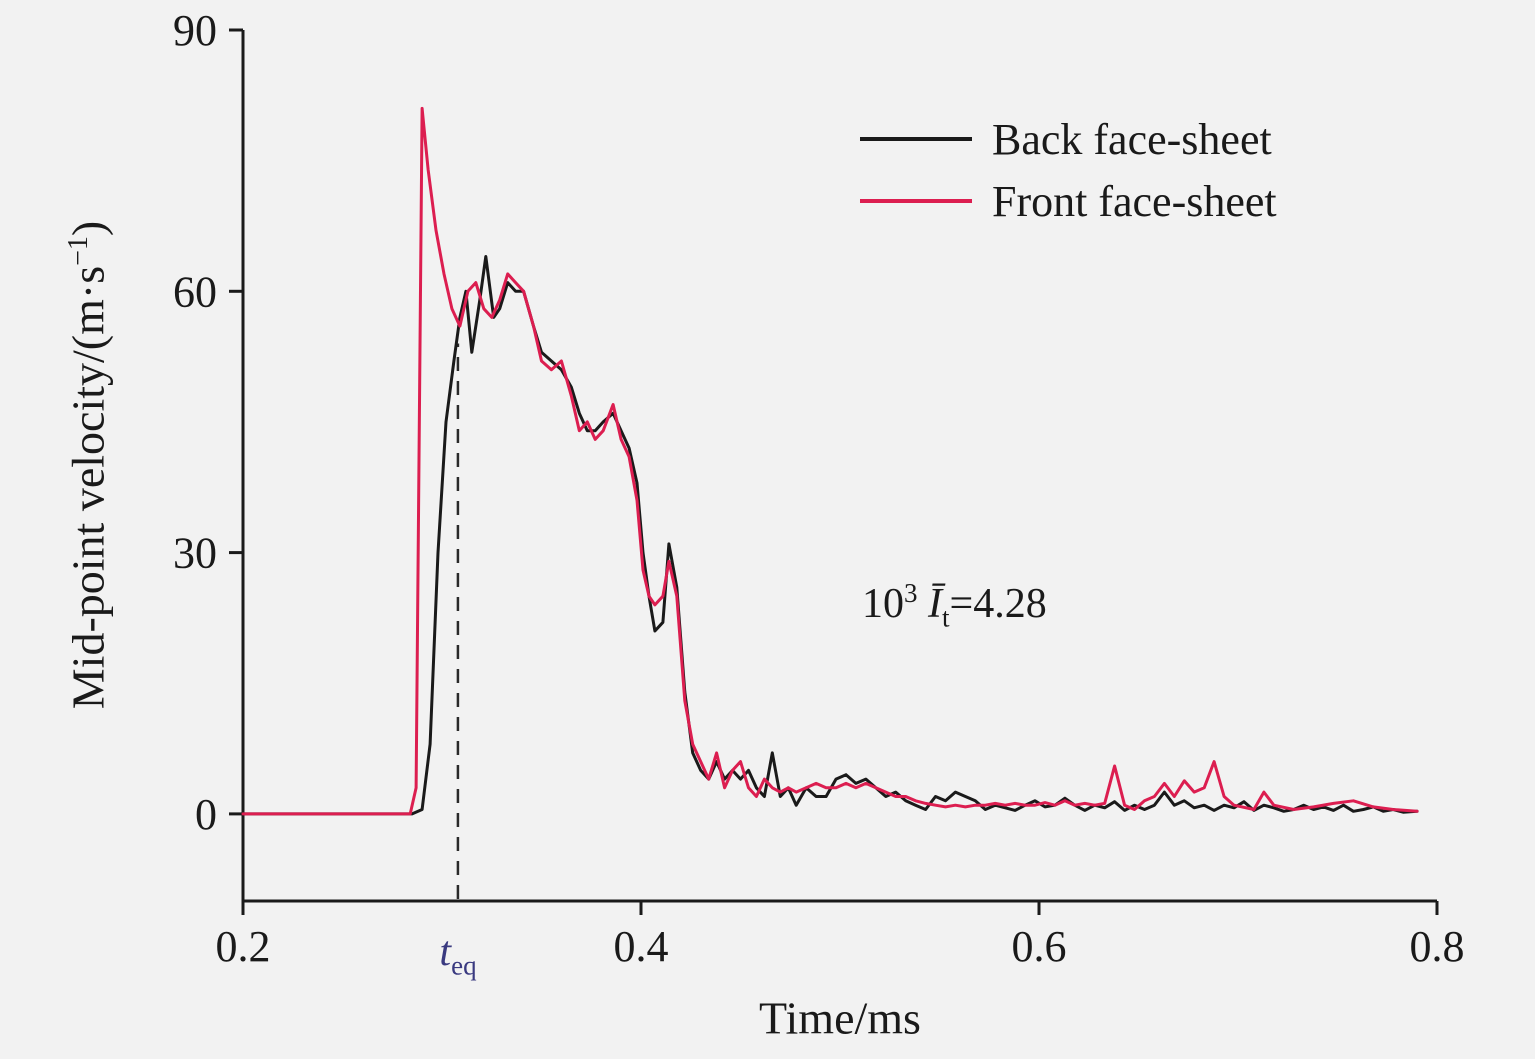 The height and width of the screenshot is (1059, 1535). I want to click on y-axis-title-text: Mid-point velocity/(m·s, so click(88, 487).